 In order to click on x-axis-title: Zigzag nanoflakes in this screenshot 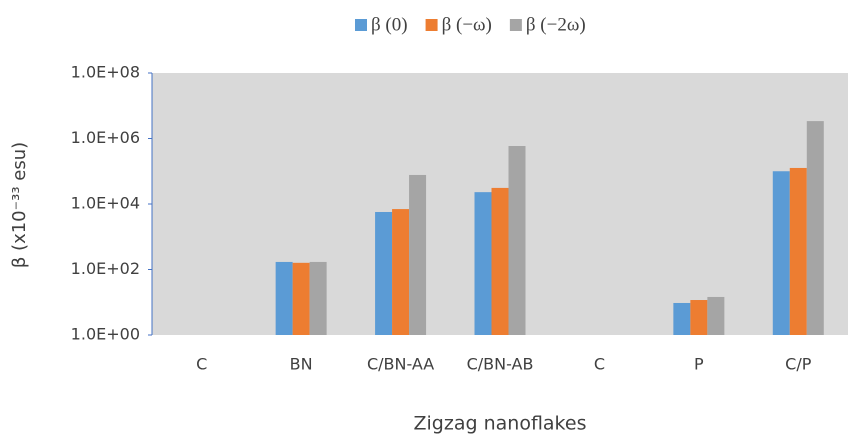, I will do `click(500, 424)`.